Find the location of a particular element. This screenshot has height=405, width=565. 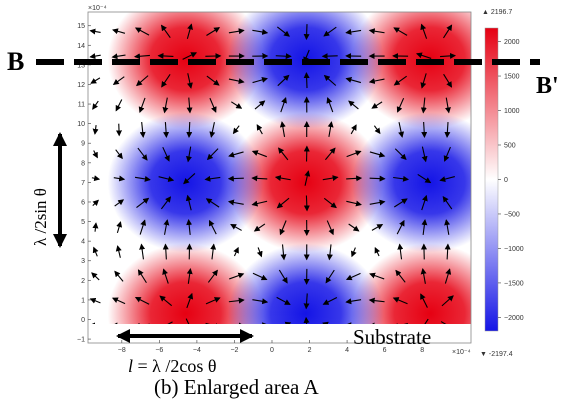

horizontal-dimension: l = λ /2cos θ is located at coordinates (185, 352).